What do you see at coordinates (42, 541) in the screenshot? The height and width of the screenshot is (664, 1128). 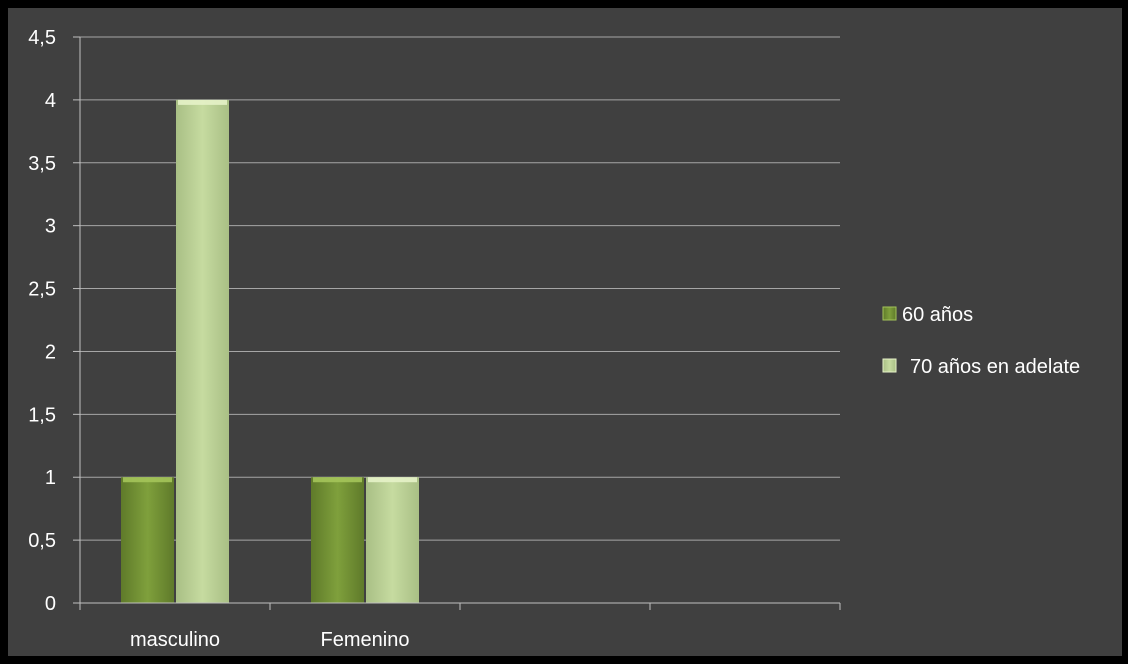 I see `y-tick-label: 0,5` at bounding box center [42, 541].